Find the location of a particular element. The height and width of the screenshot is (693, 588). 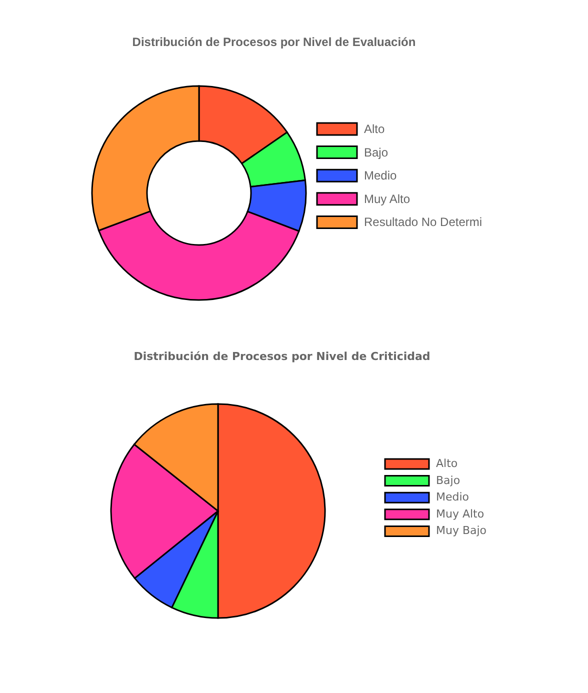

chart-title: Distribución de Procesos por Nivel de Evaluación is located at coordinates (274, 42).